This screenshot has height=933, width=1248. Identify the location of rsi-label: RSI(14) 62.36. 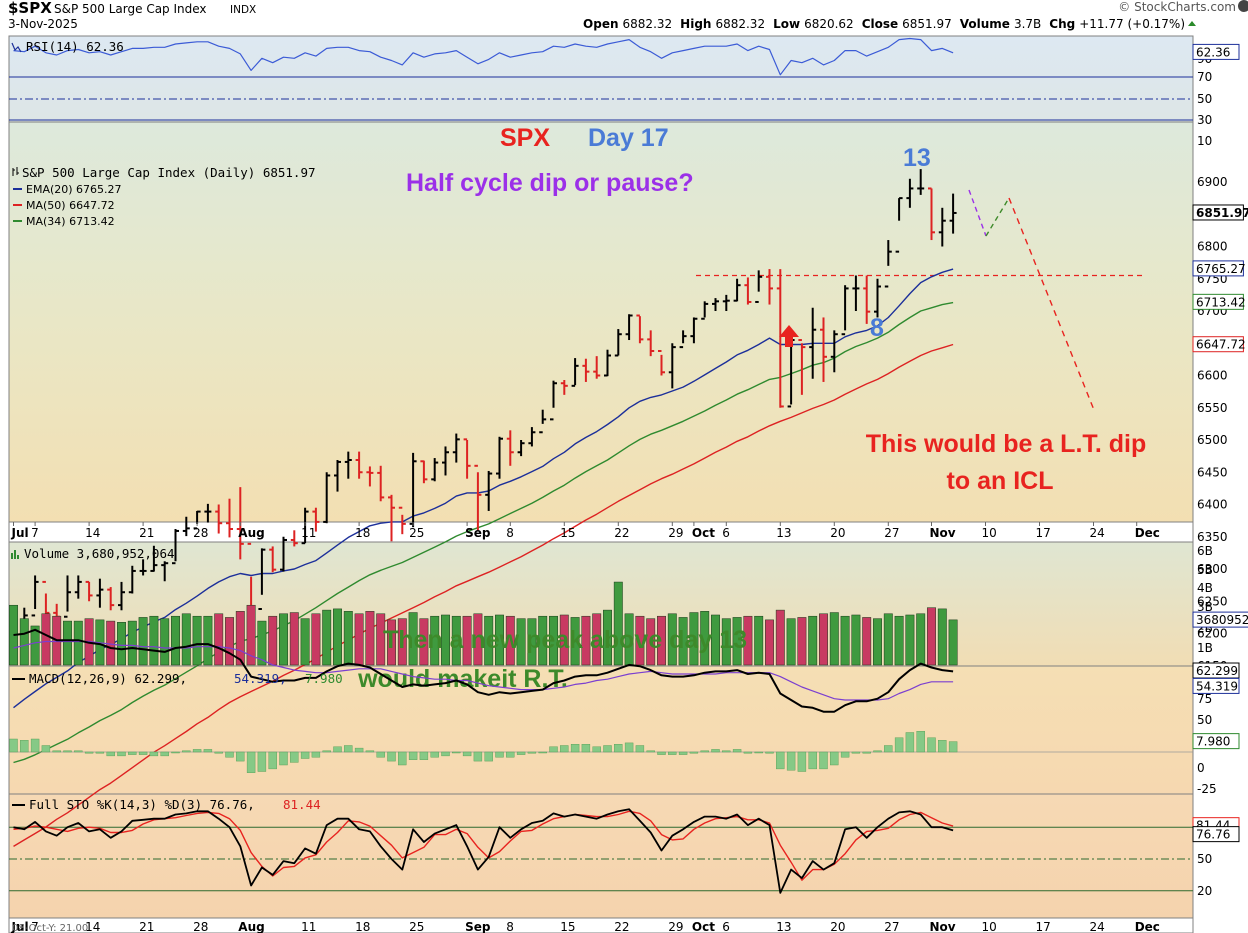
(75, 46).